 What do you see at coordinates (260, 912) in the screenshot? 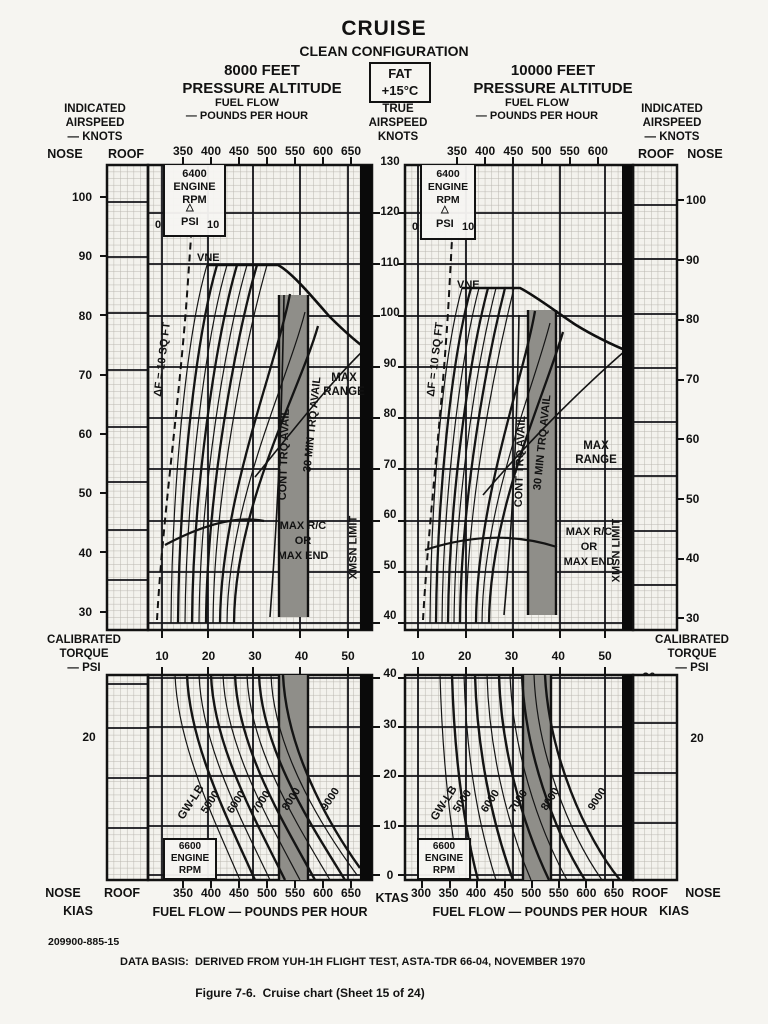
I see `fuel-flow-axis-title-left: FUEL FLOW — POUNDS PER HOUR` at bounding box center [260, 912].